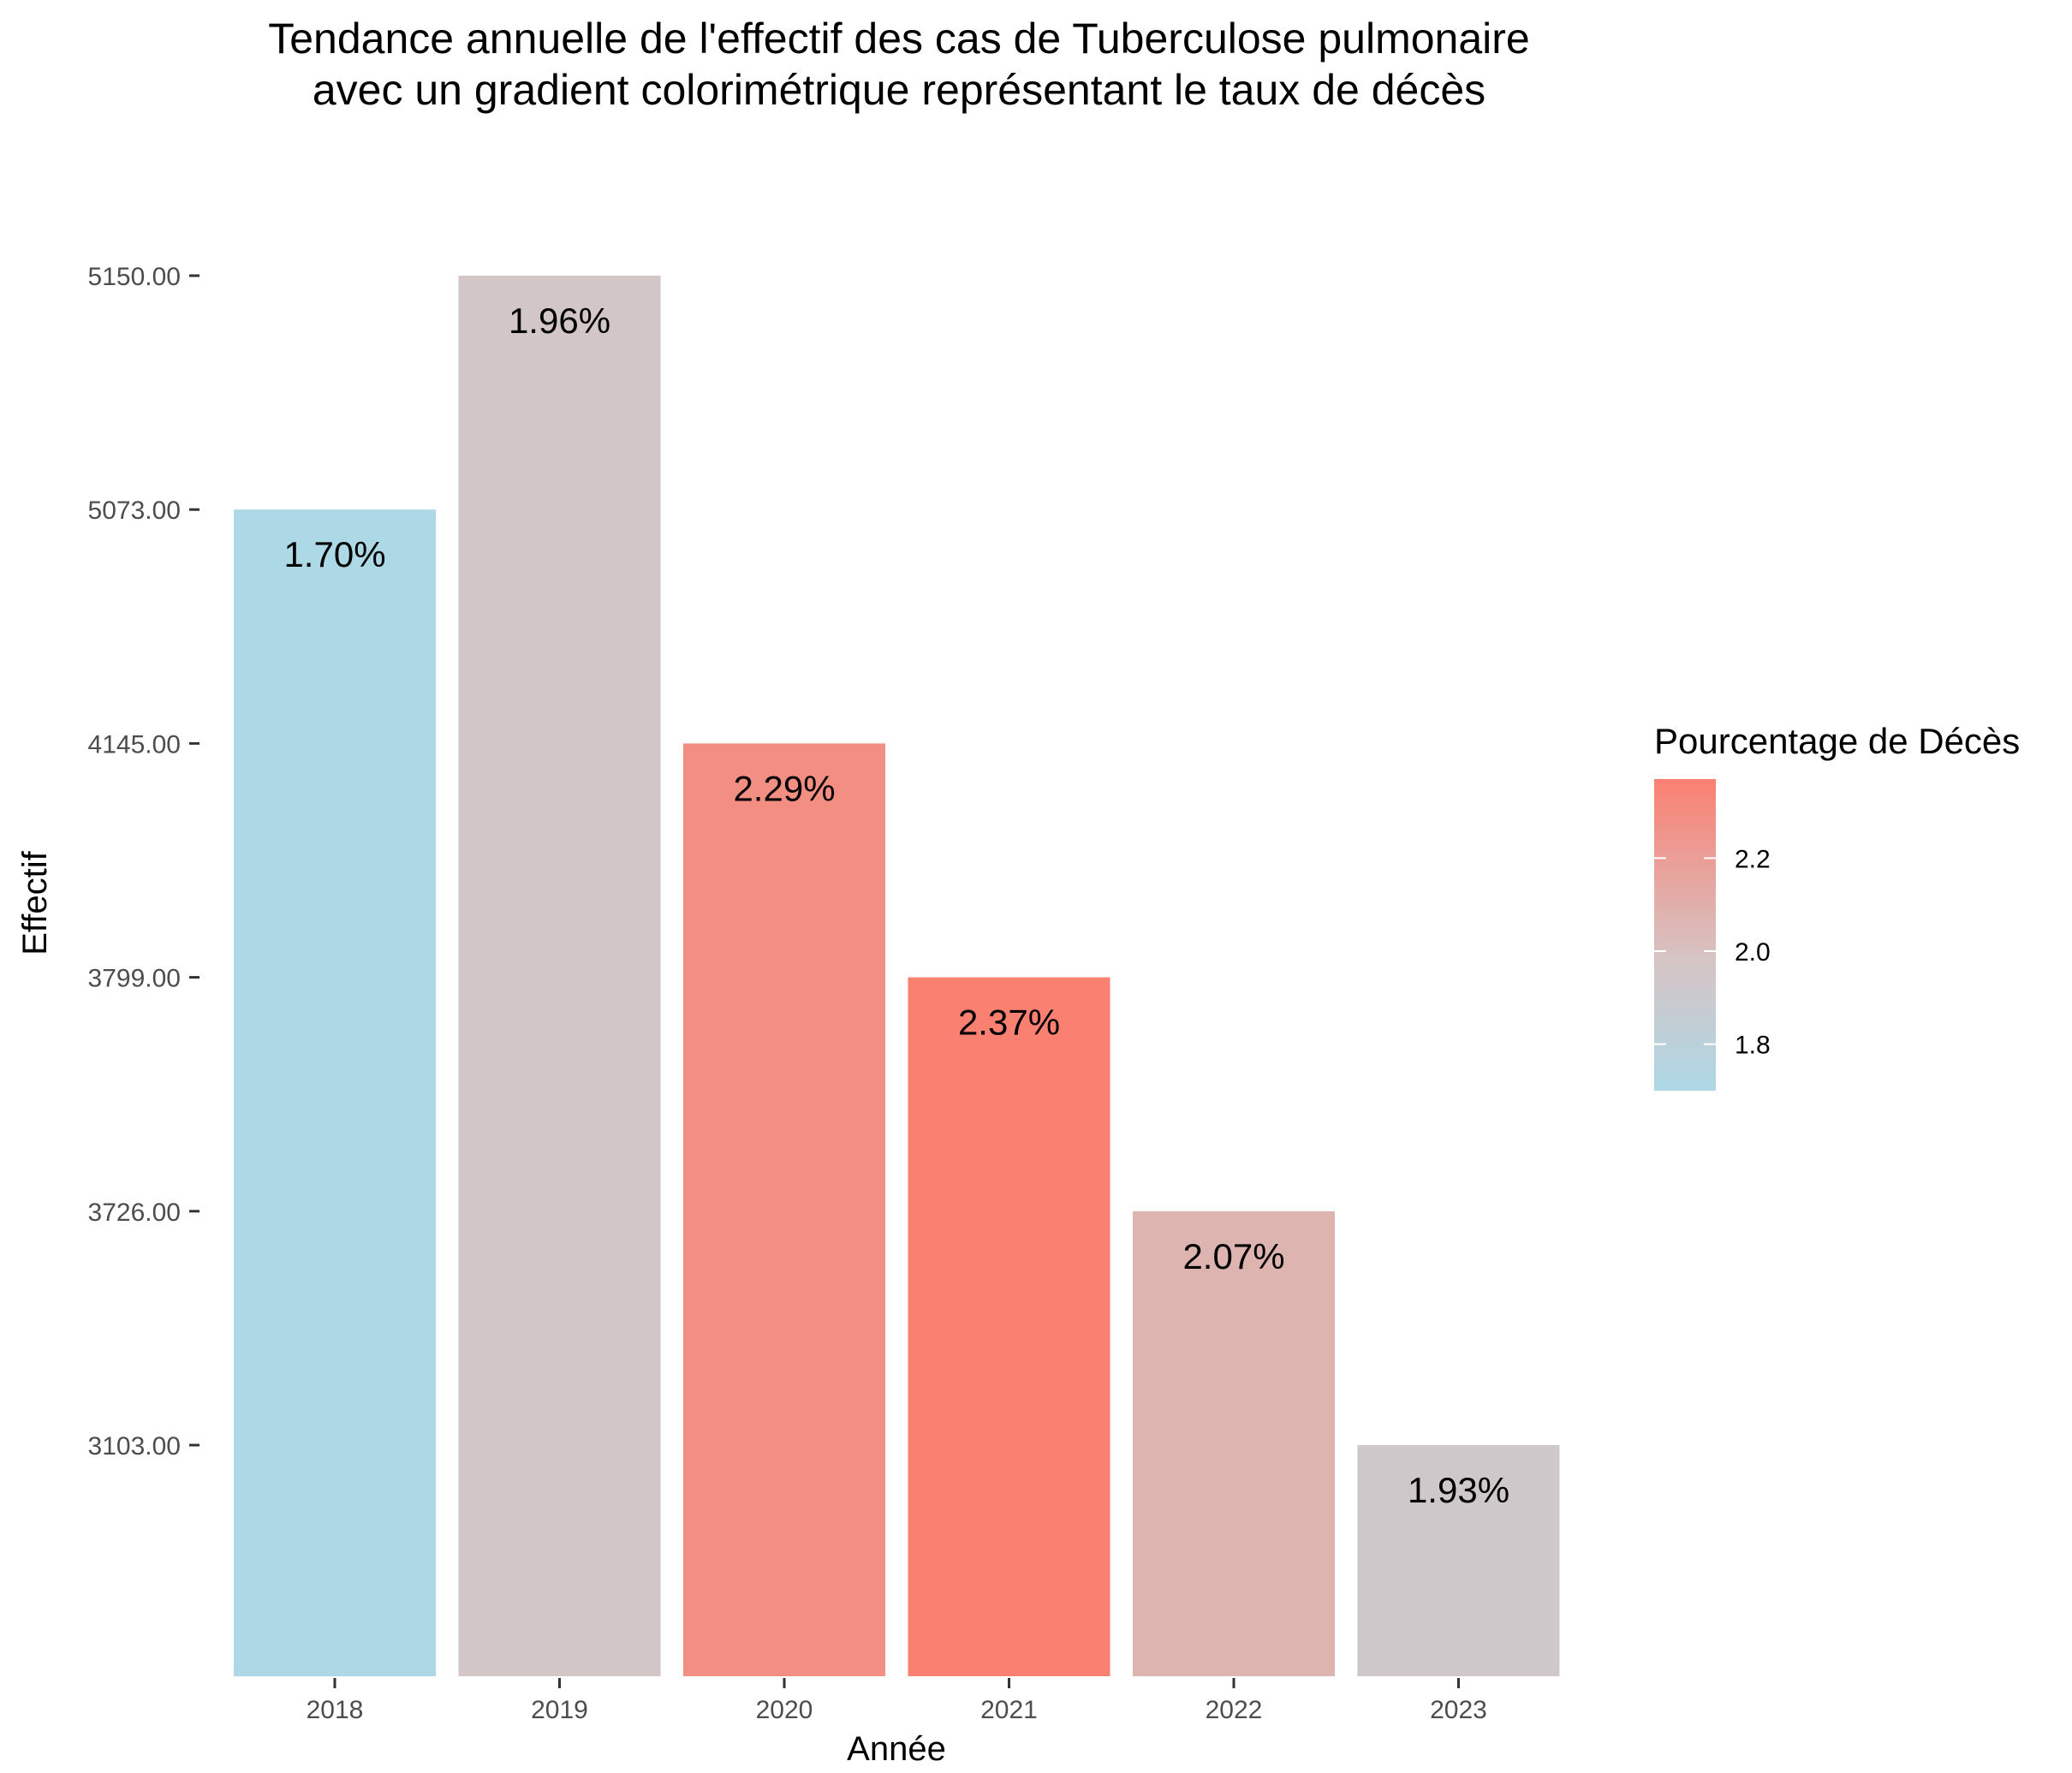 The image size is (2072, 1773). What do you see at coordinates (1009, 1326) in the screenshot?
I see `bar-2021` at bounding box center [1009, 1326].